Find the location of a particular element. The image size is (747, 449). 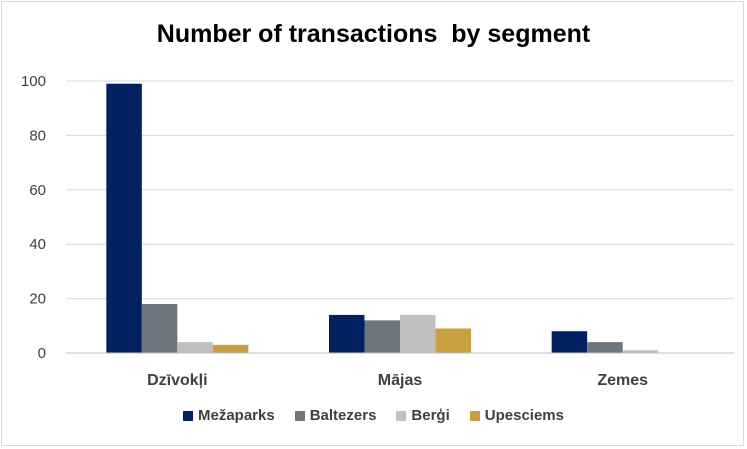

legend-item: Upesciems is located at coordinates (516, 415).